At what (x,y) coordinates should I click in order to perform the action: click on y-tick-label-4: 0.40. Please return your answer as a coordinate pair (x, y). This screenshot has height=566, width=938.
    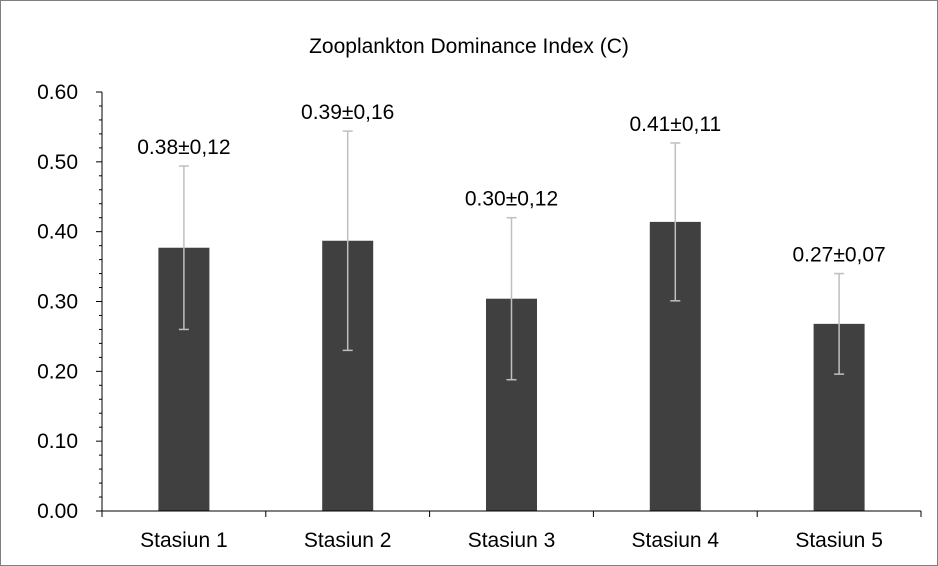
    Looking at the image, I should click on (57, 232).